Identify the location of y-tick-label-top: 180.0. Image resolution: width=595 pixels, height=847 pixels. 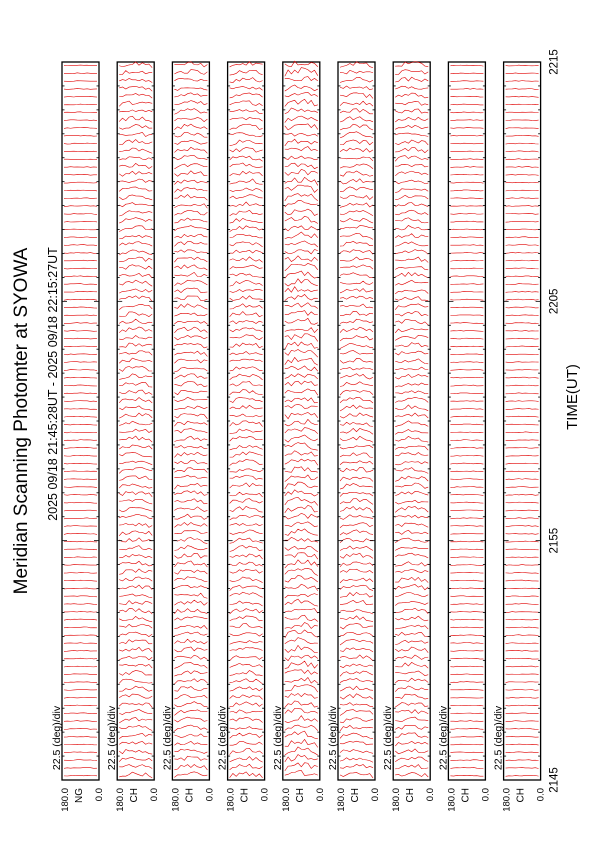
(451, 800).